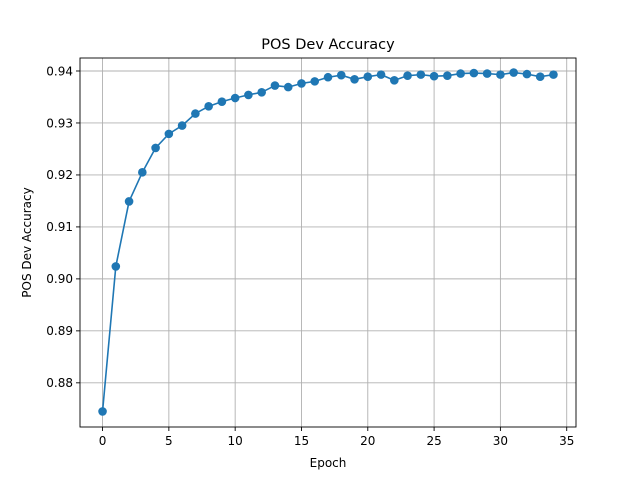 This screenshot has height=480, width=640. I want to click on x-axis: 0 5 10 15 20 25 30 35, so click(336, 437).